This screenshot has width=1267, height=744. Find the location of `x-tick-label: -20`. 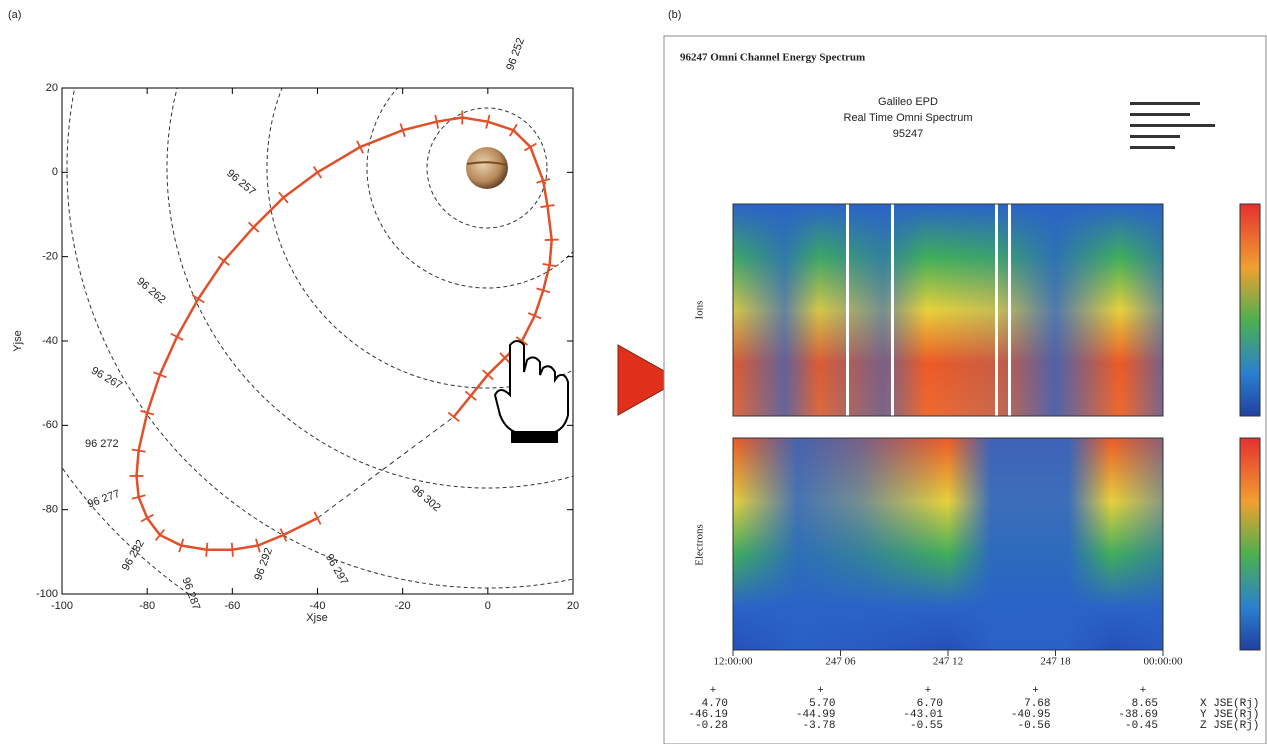

x-tick-label: -20 is located at coordinates (403, 606).